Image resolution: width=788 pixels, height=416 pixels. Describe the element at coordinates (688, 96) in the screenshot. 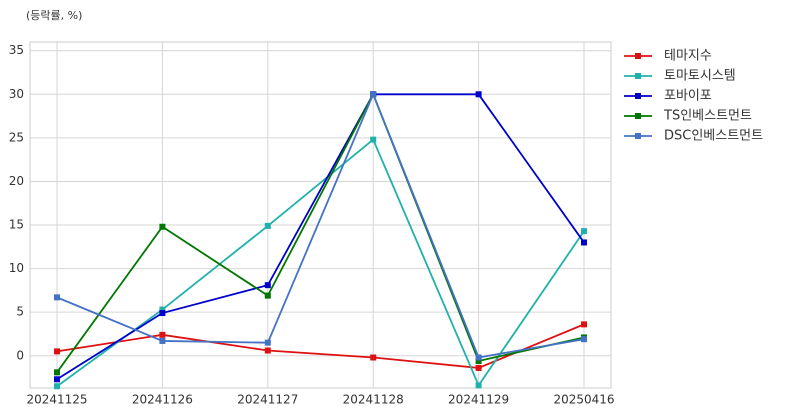

I see `legend-label: 포바이포` at that location.